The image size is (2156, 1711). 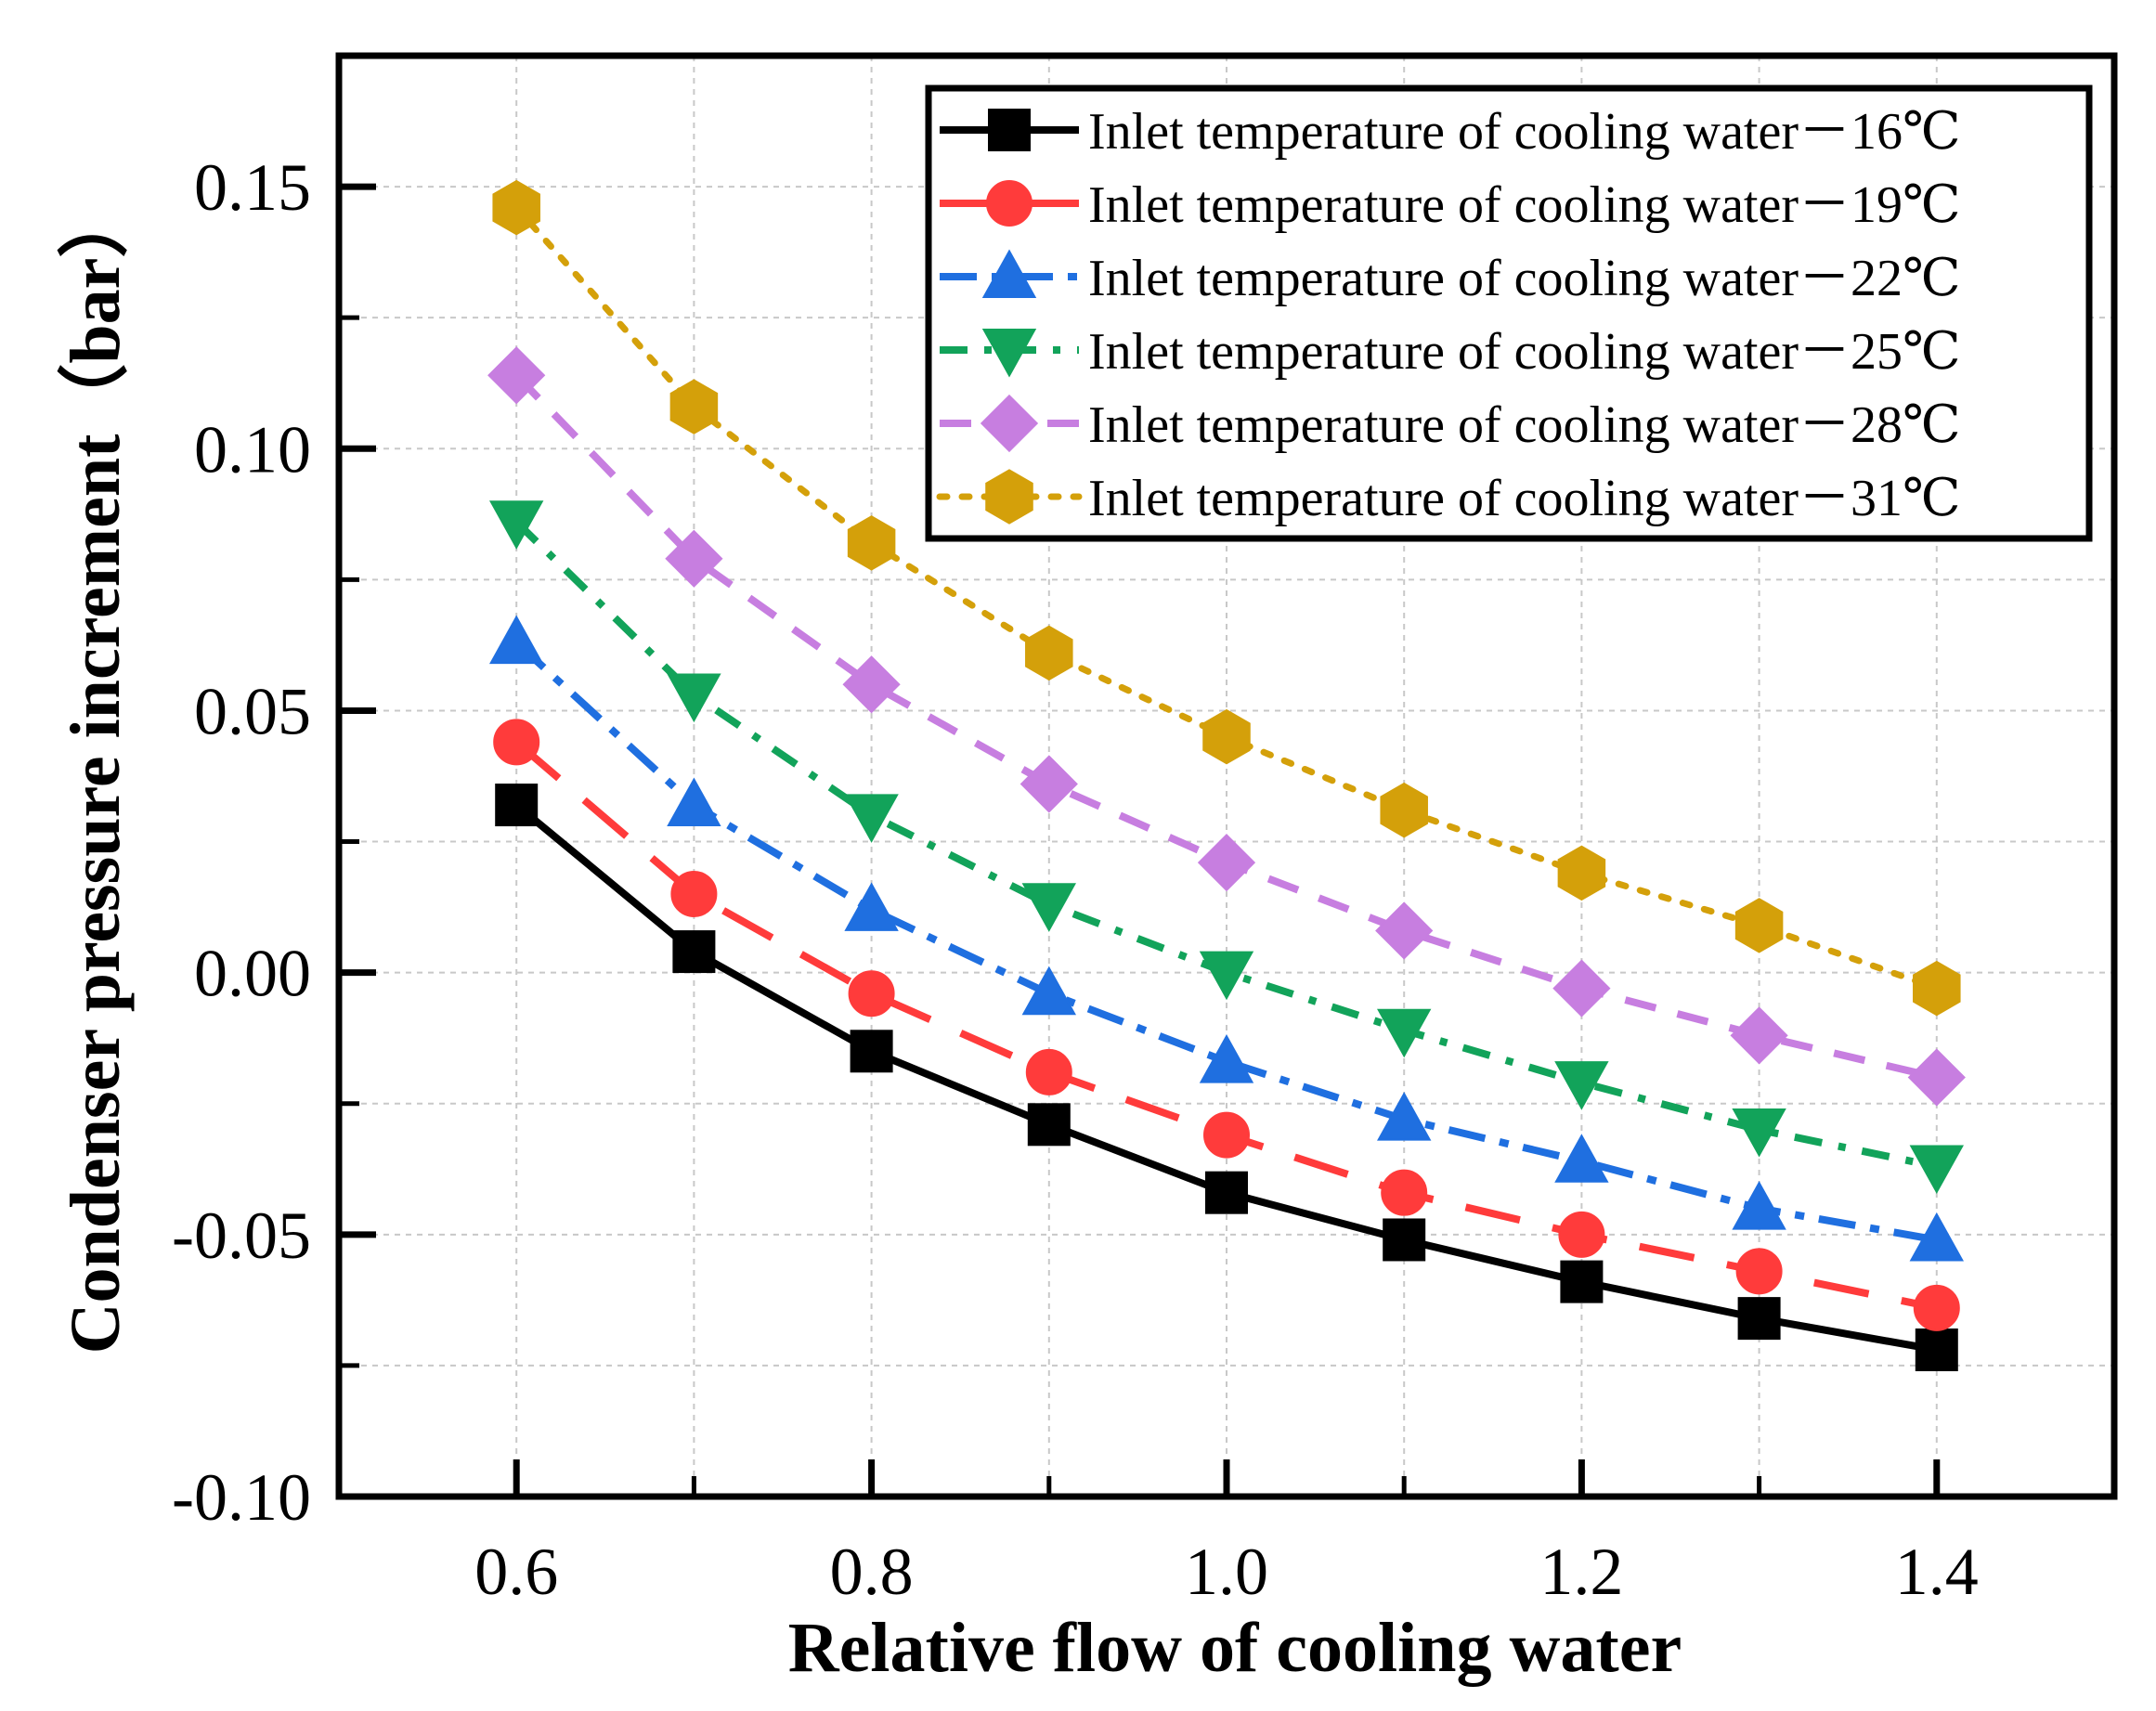 I want to click on y-tick-label: 0.00, so click(x=252, y=974).